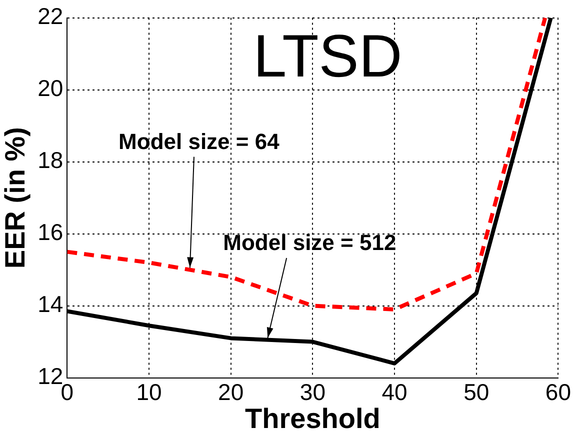  What do you see at coordinates (327, 56) in the screenshot?
I see `chart-title: LTSD` at bounding box center [327, 56].